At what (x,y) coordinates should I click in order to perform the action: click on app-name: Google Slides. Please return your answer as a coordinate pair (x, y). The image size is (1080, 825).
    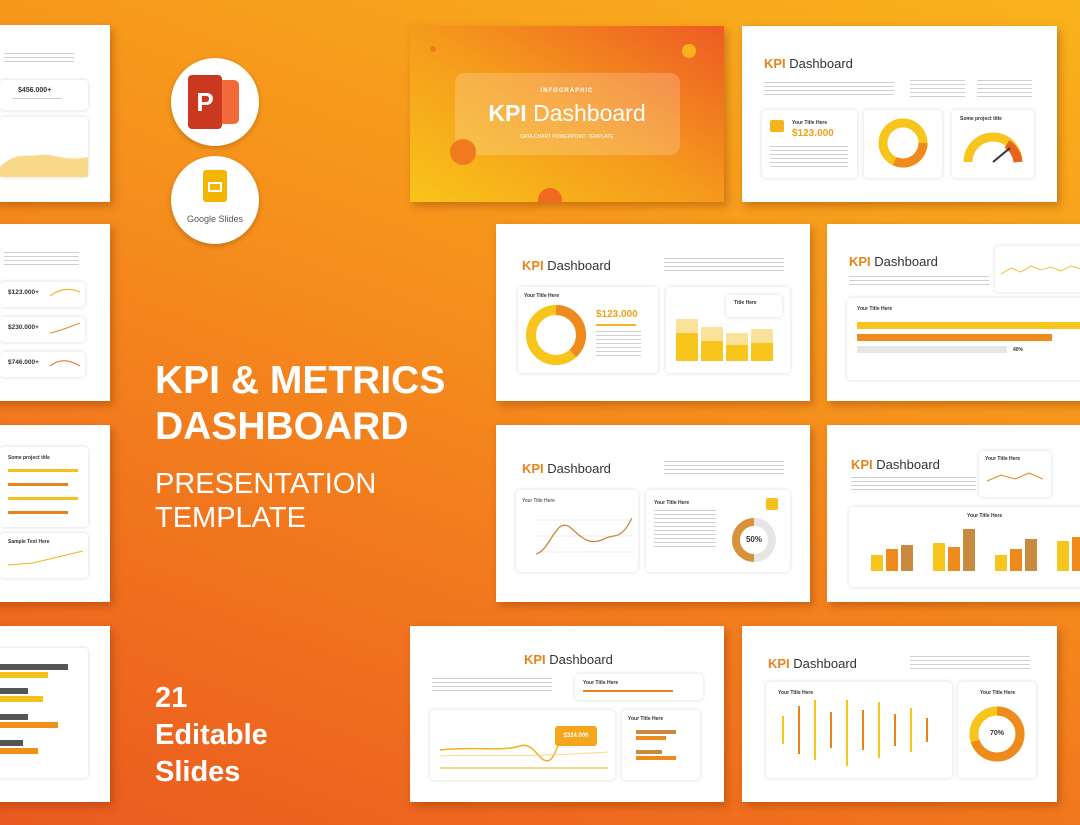
    Looking at the image, I should click on (215, 219).